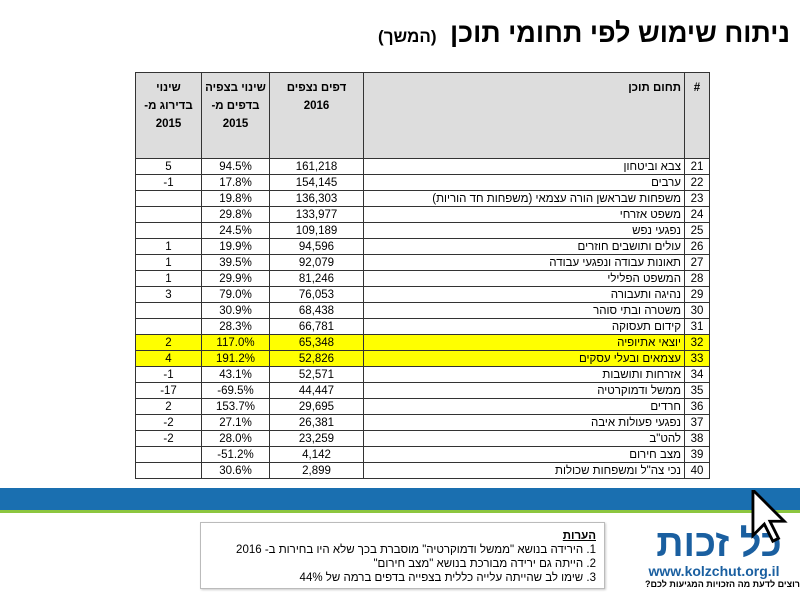  What do you see at coordinates (235, 166) in the screenshot?
I see `row-pct-change: 94.5%` at bounding box center [235, 166].